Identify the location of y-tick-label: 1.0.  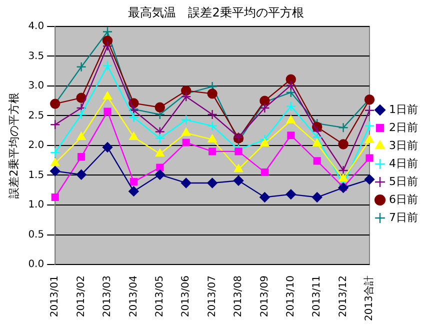
(36, 205).